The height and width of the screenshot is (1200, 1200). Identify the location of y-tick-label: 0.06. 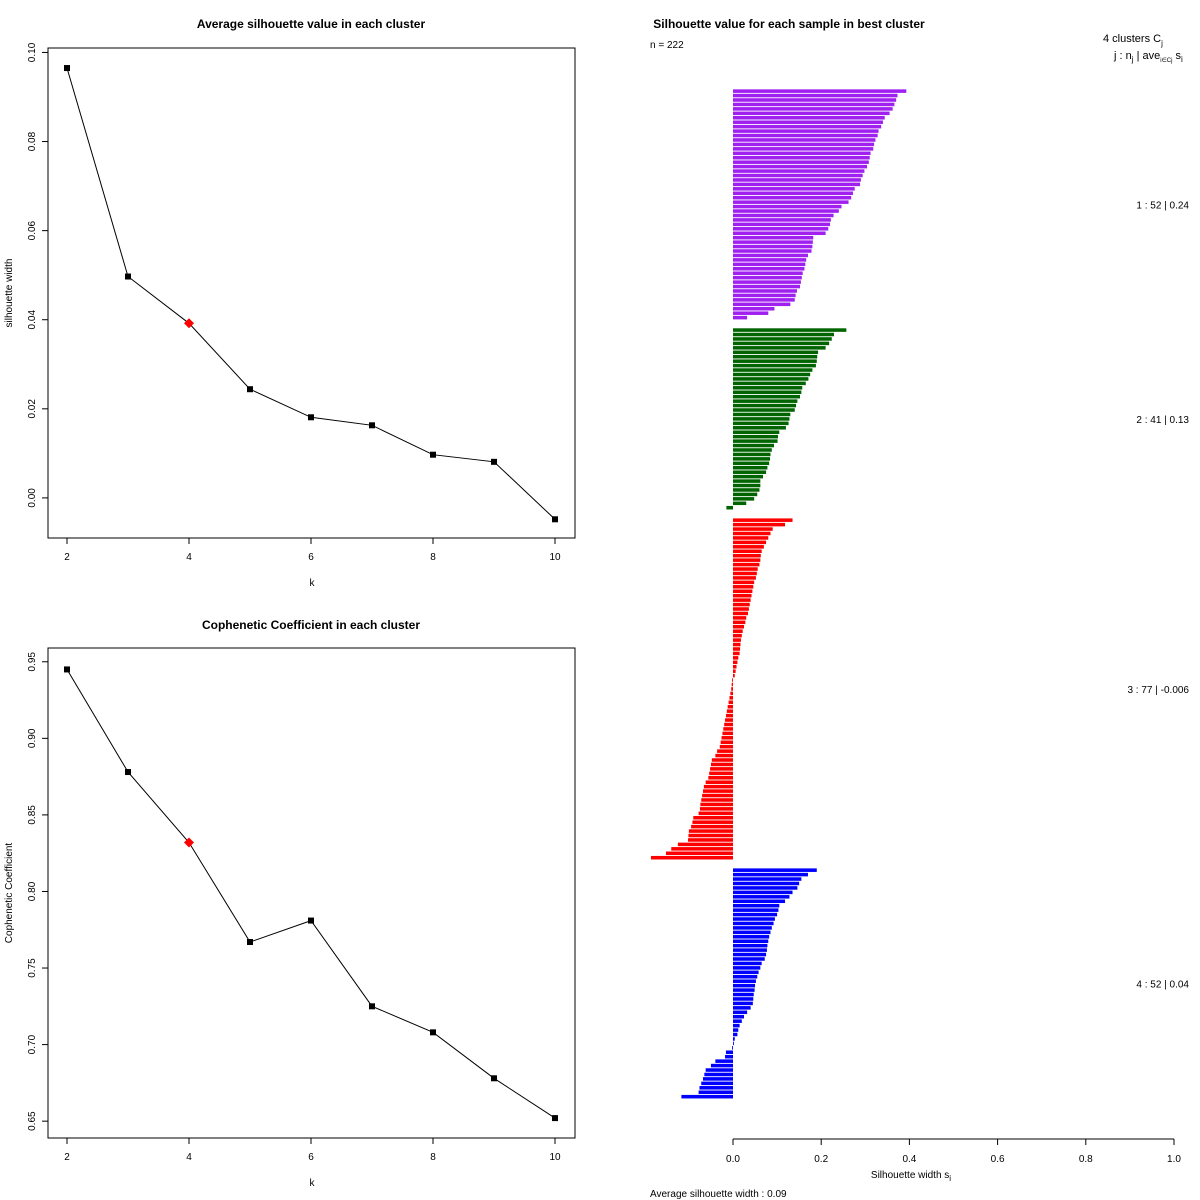
(32, 230).